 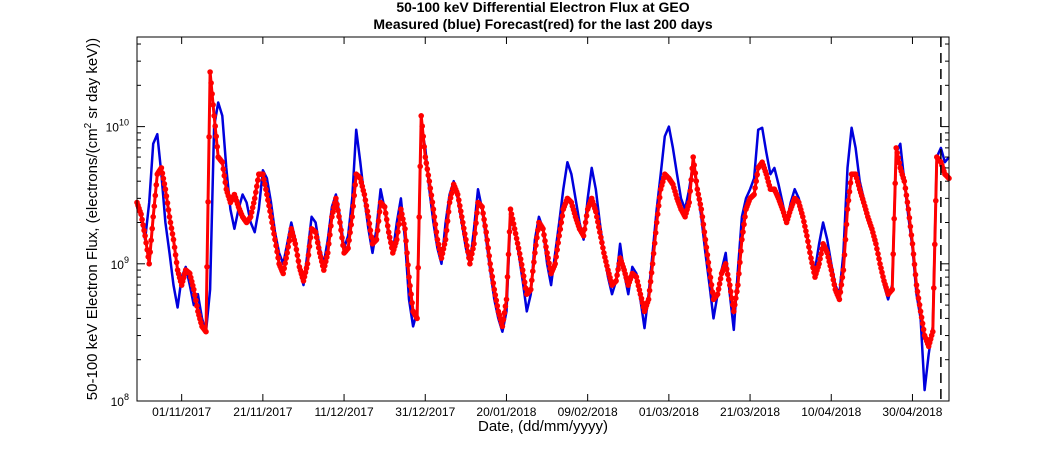 What do you see at coordinates (88, 125) in the screenshot?
I see `y-axis-label-sup: 2` at bounding box center [88, 125].